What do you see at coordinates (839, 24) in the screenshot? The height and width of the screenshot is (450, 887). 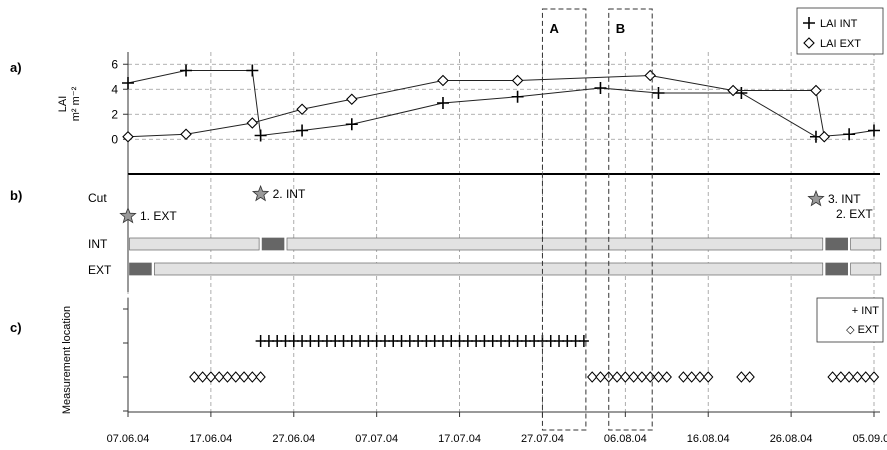 I see `legend-label-lai-int: LAI INT` at bounding box center [839, 24].